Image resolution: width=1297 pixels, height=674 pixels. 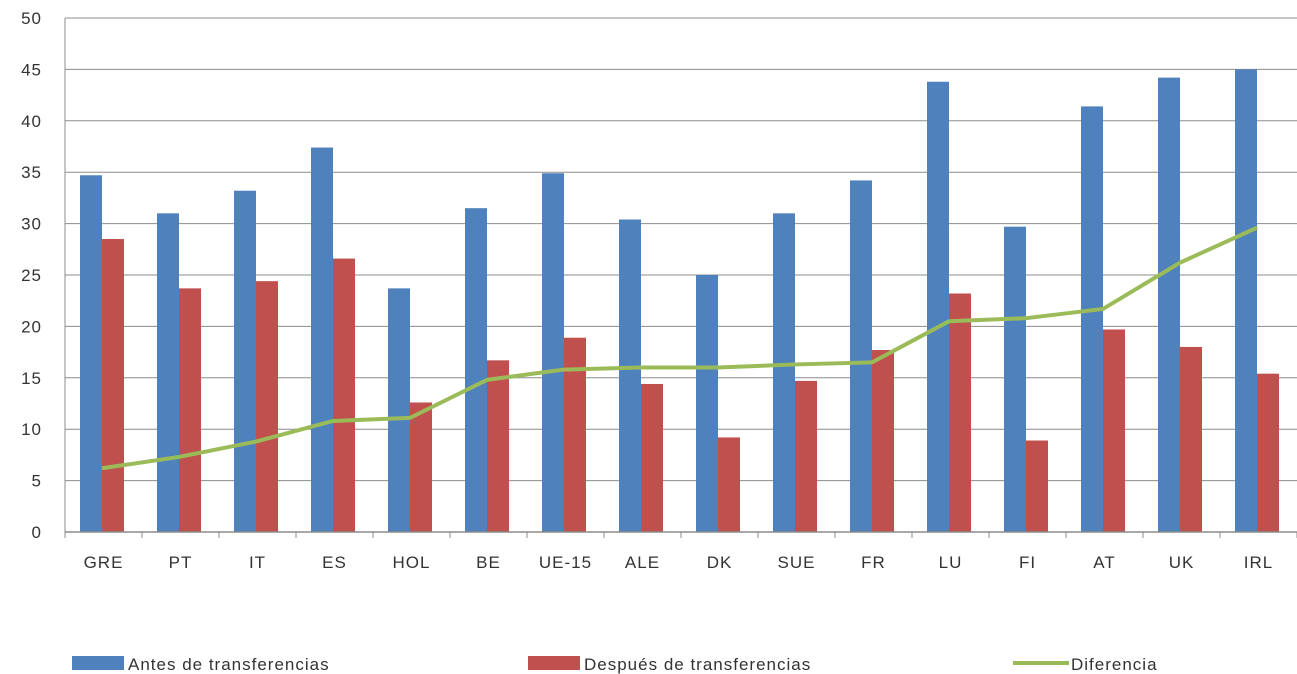 What do you see at coordinates (1027, 562) in the screenshot?
I see `x-tick-label: FI` at bounding box center [1027, 562].